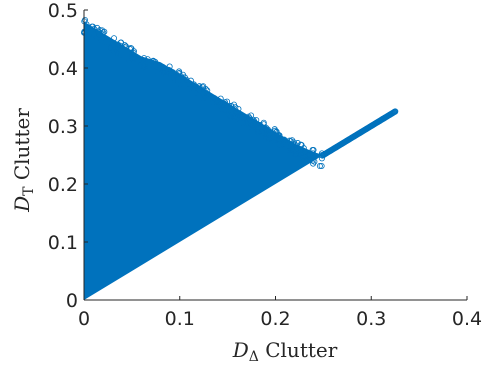 The width and height of the screenshot is (498, 369). Describe the element at coordinates (467, 319) in the screenshot. I see `x-tick-label: 0.4` at that location.